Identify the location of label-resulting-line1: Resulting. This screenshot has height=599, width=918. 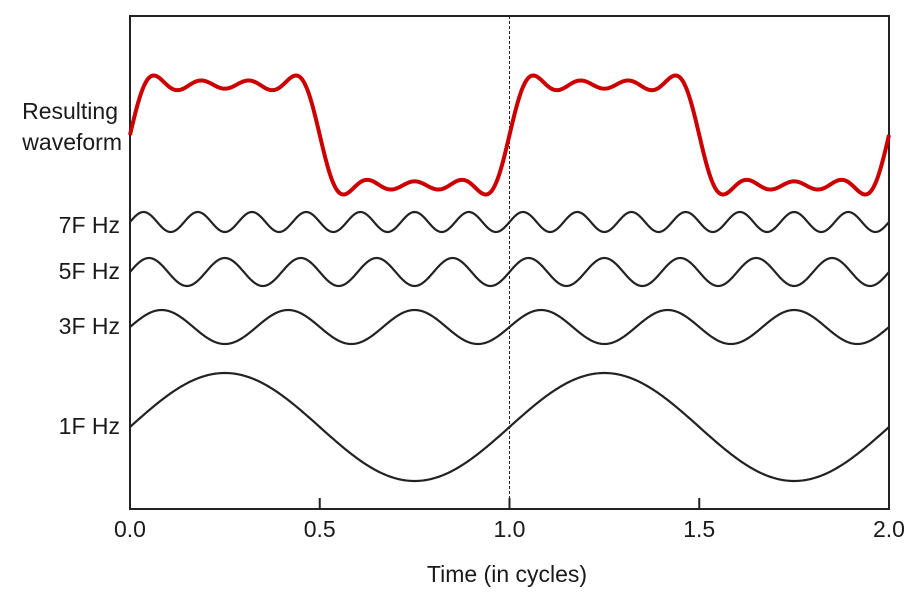
(70, 111).